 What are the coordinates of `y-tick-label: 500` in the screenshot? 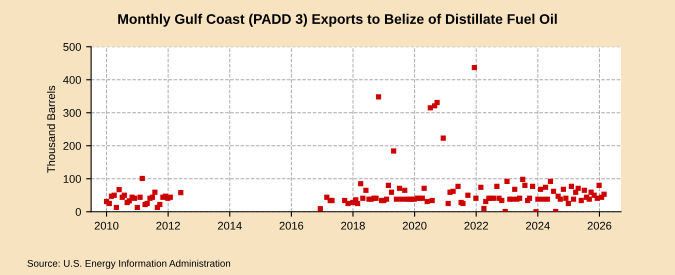 It's located at (72, 47).